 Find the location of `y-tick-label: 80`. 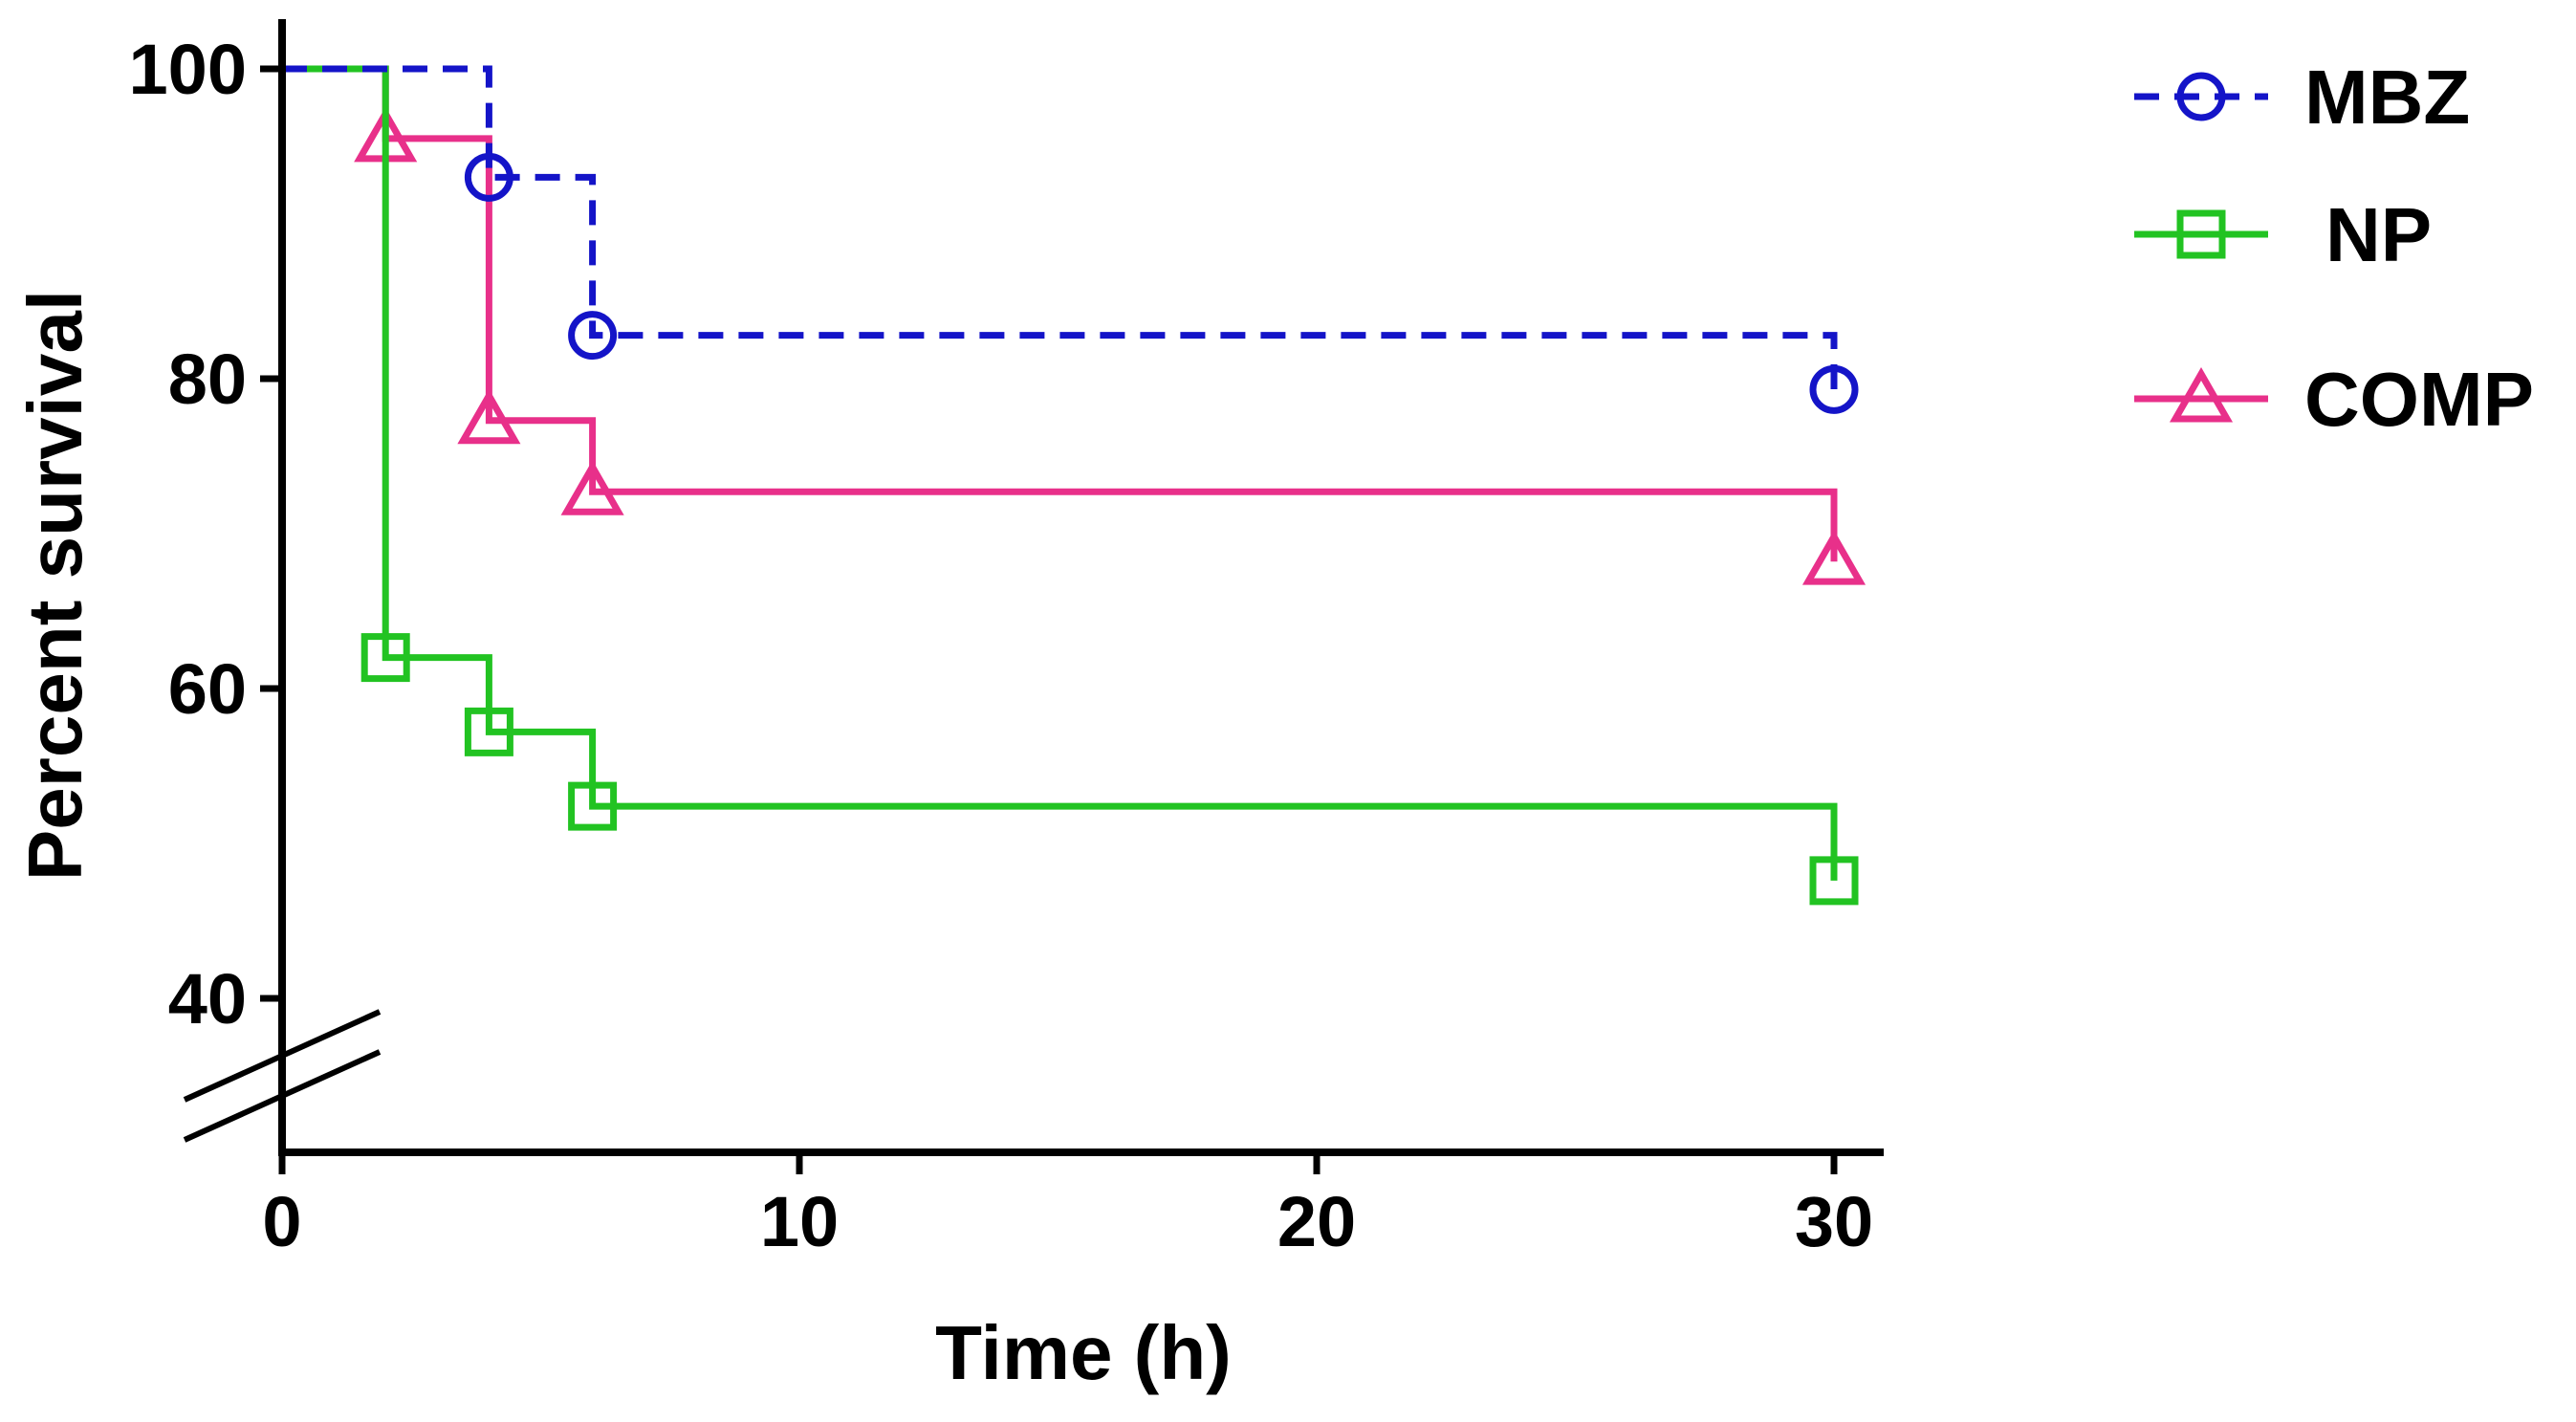

y-tick-label: 80 is located at coordinates (207, 379).